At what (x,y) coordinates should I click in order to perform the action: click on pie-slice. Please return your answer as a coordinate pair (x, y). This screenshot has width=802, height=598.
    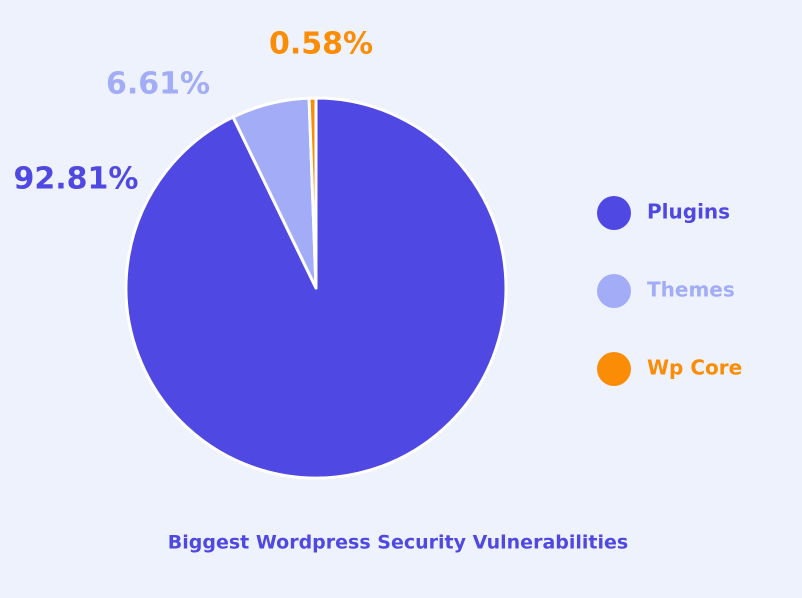
    Looking at the image, I should click on (312, 193).